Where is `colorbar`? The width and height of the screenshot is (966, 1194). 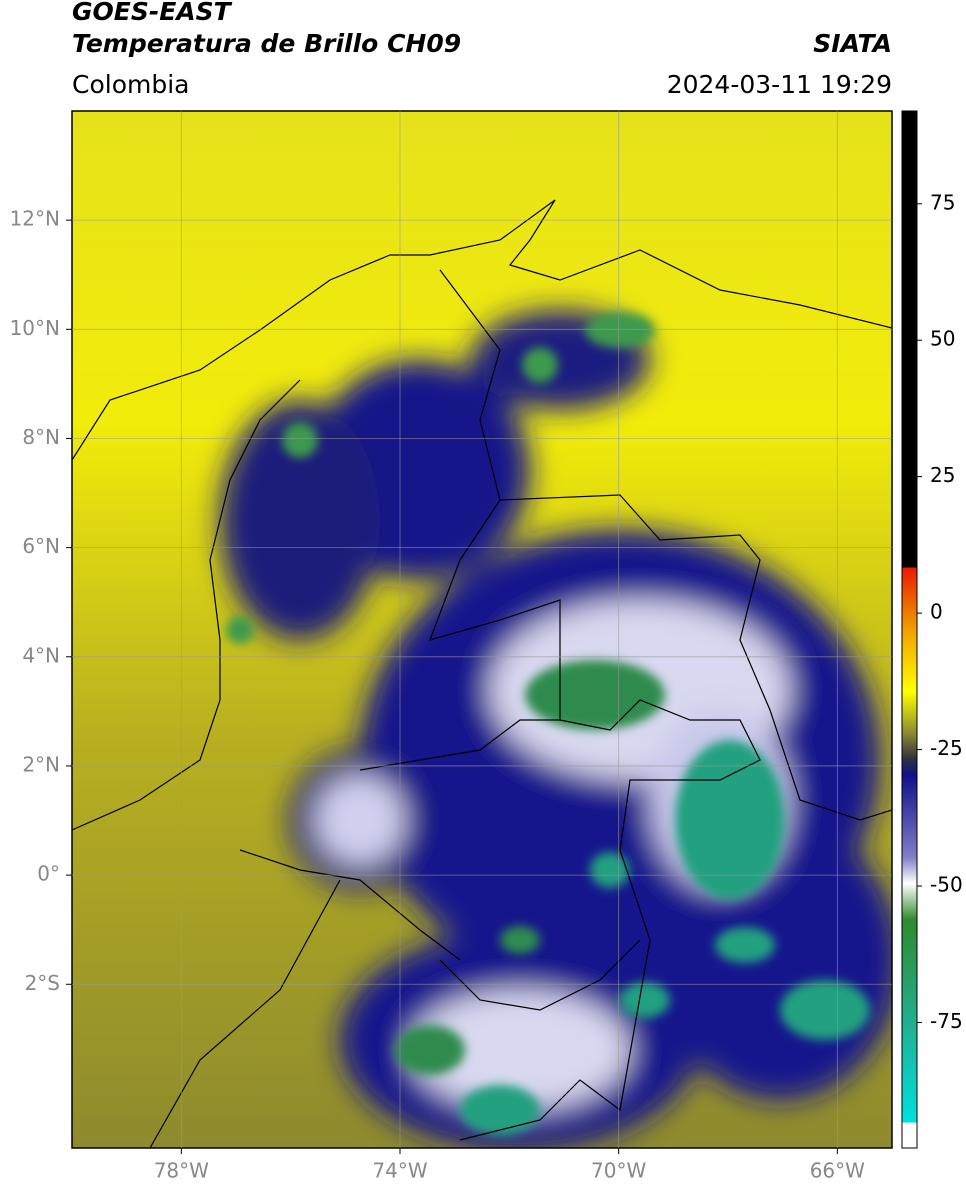 colorbar is located at coordinates (909, 629).